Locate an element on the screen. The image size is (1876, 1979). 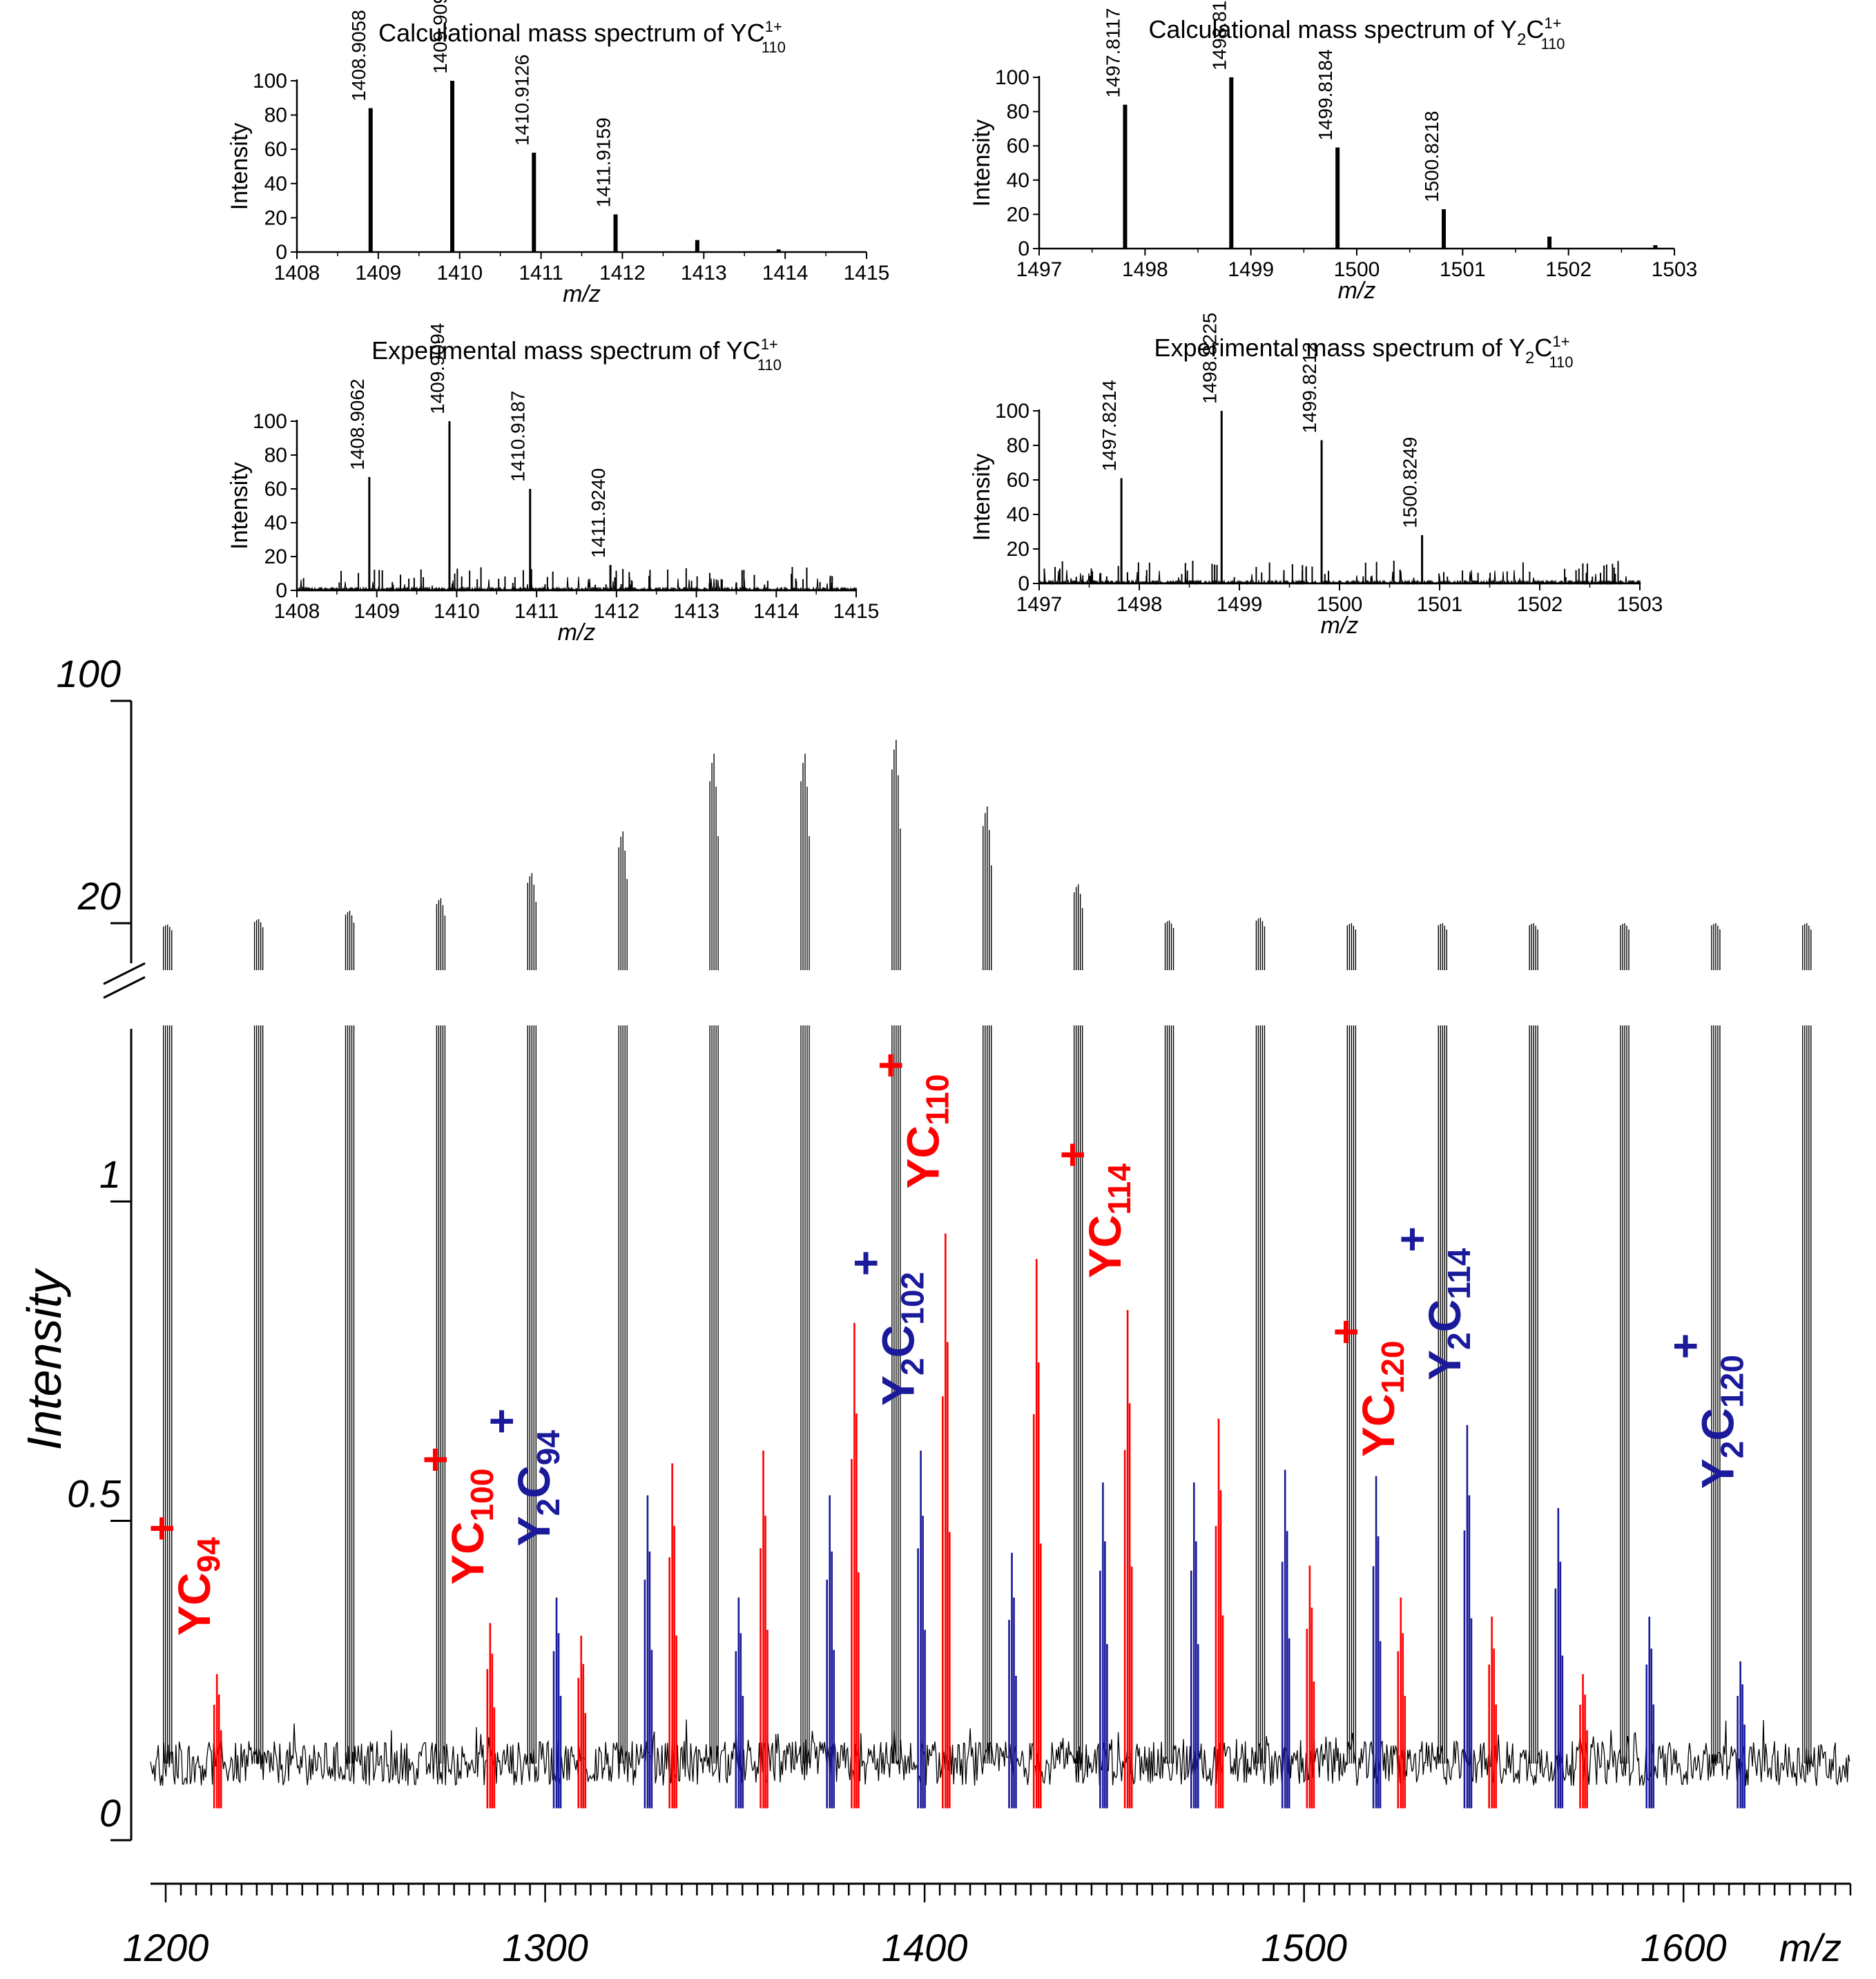
inset-y-tick-label: 20 is located at coordinates (1018, 549).